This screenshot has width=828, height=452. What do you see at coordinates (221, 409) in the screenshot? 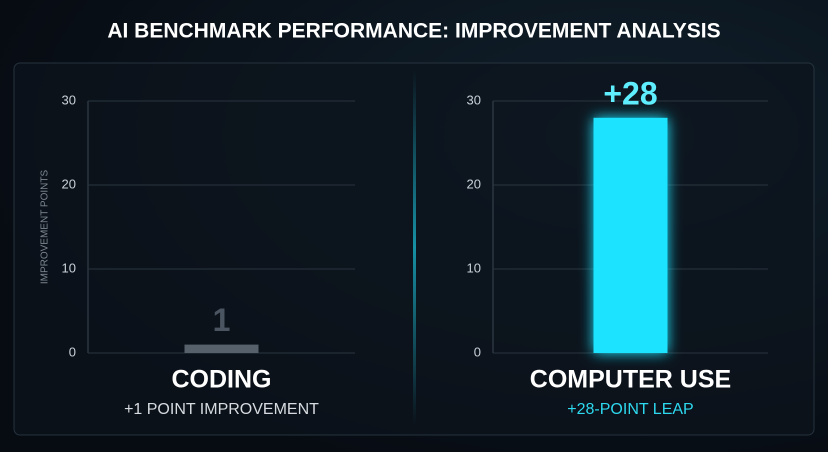
I see `subtitle: +1 POINT IMPROVEMENT` at bounding box center [221, 409].